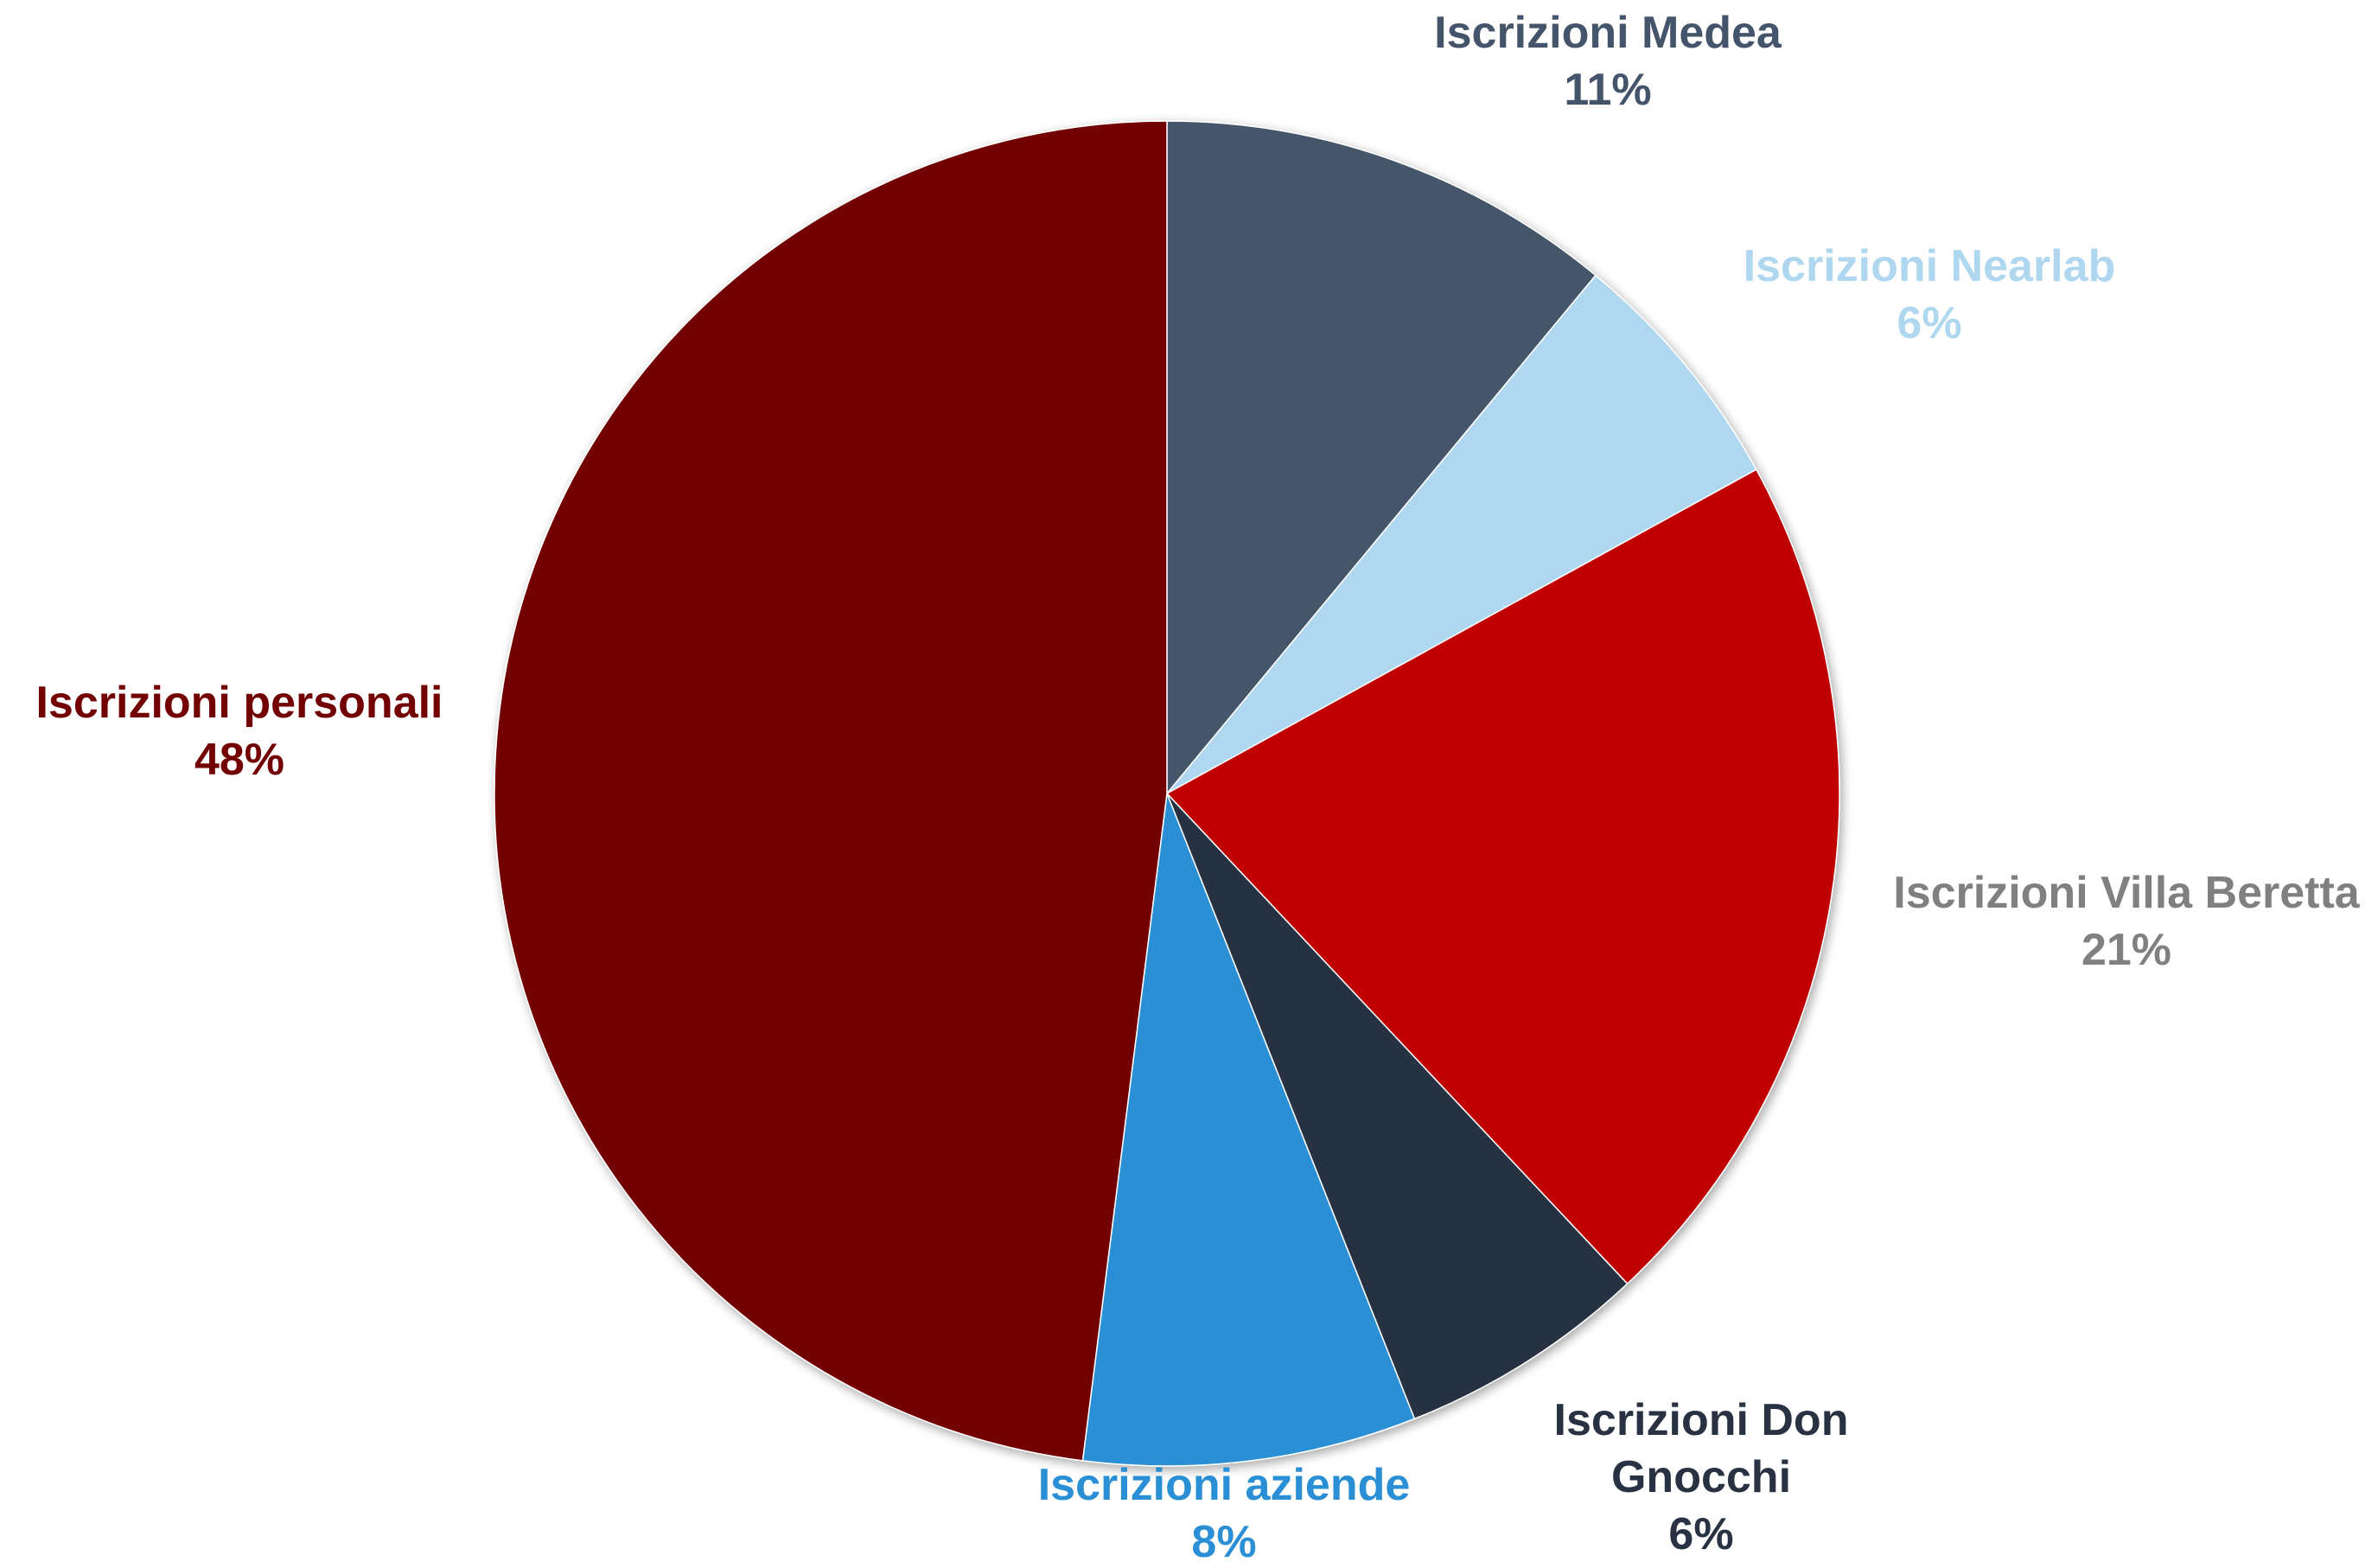 The height and width of the screenshot is (1568, 2378). I want to click on slice-label-iscrizioni-villa-beretta: Iscrizioni Villa Beretta 21%, so click(2127, 921).